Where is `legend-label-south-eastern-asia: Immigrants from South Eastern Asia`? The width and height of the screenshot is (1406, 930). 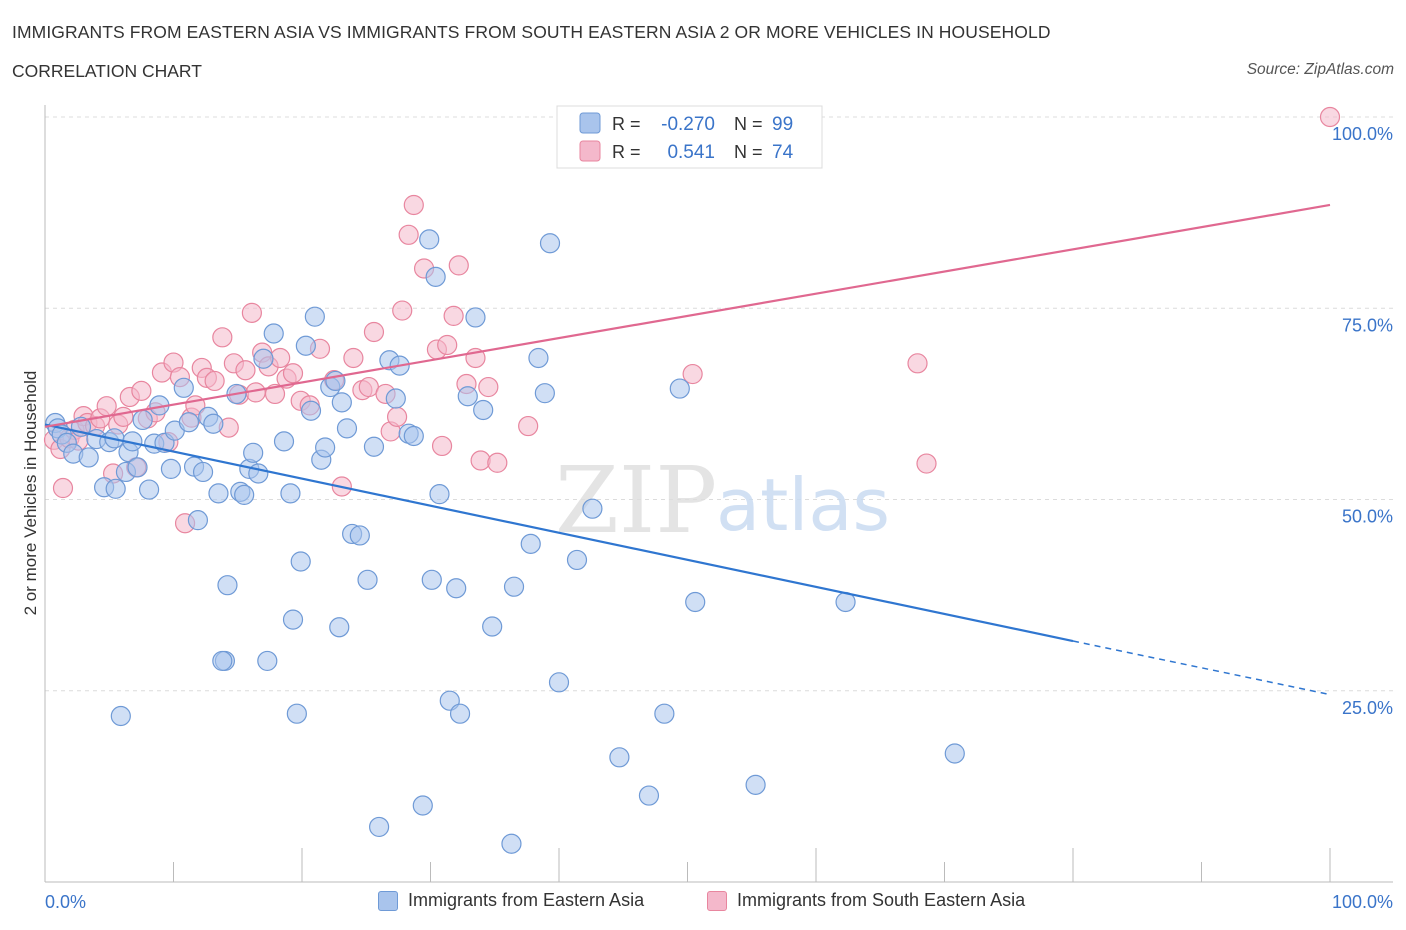
legend-label-south-eastern-asia: Immigrants from South Eastern Asia is located at coordinates (881, 900).